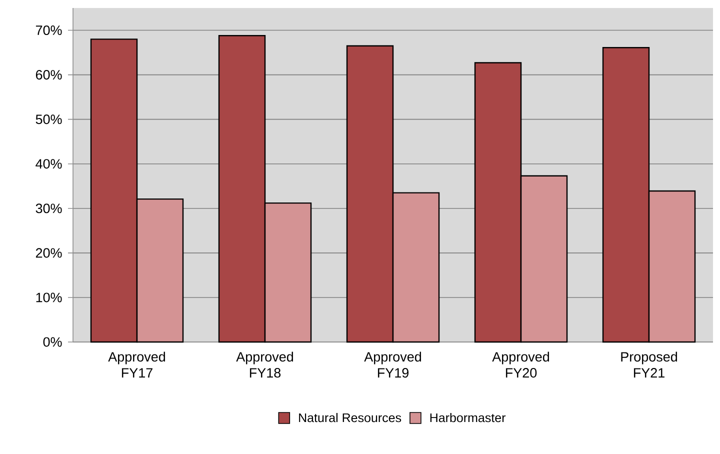  I want to click on x-tick-label: Proposed FY21, so click(649, 365).